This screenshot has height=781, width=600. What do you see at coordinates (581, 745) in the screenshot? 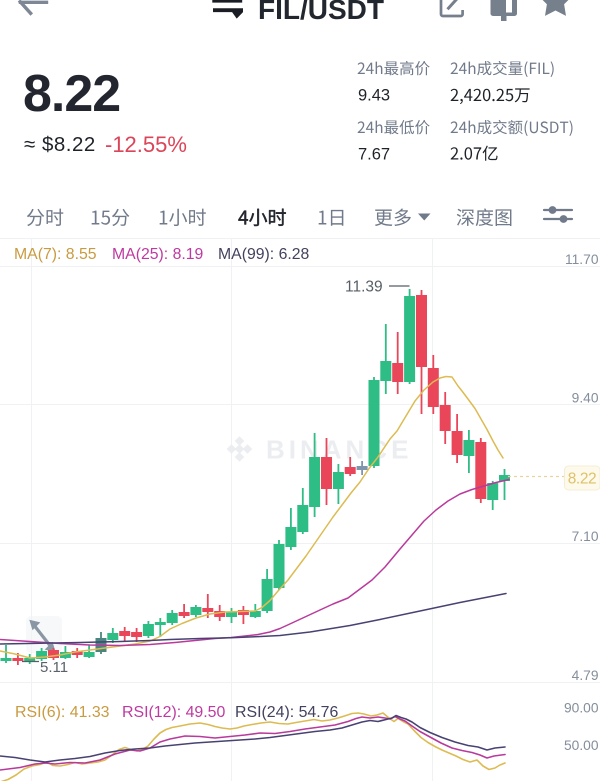
I see `svg-text: 50.00` at bounding box center [581, 745].